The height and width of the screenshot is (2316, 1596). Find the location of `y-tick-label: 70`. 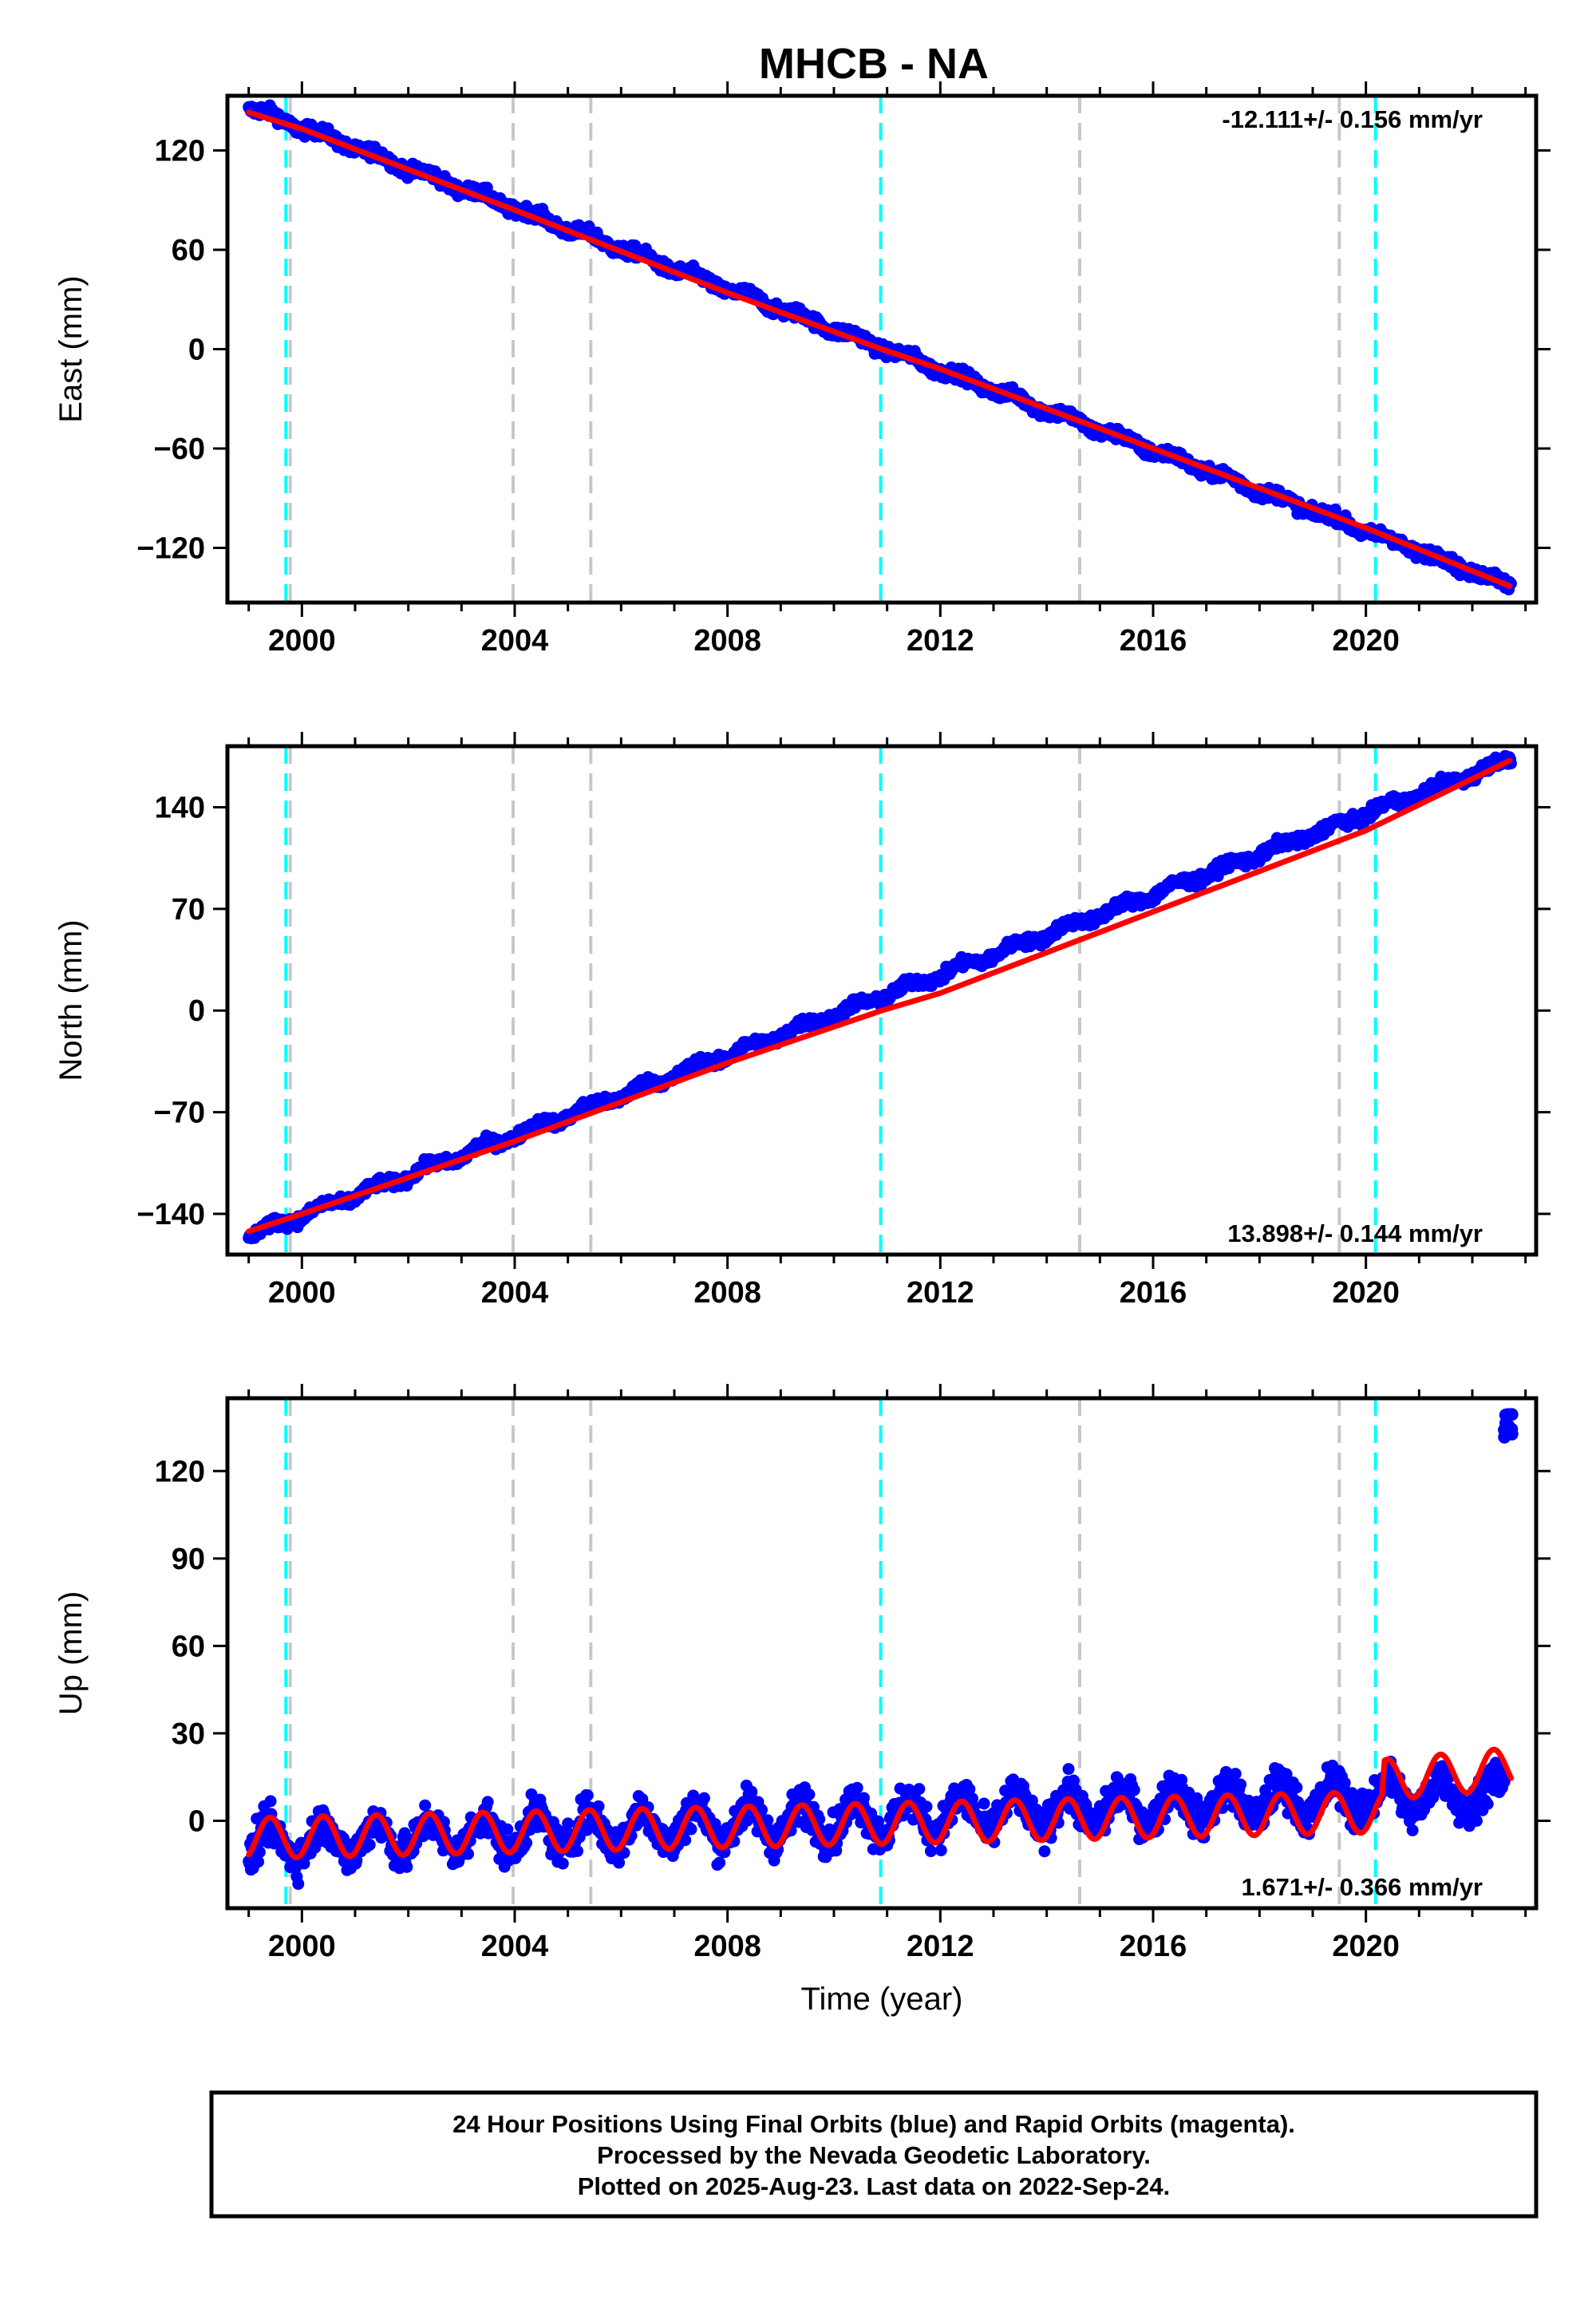

y-tick-label: 70 is located at coordinates (188, 910).